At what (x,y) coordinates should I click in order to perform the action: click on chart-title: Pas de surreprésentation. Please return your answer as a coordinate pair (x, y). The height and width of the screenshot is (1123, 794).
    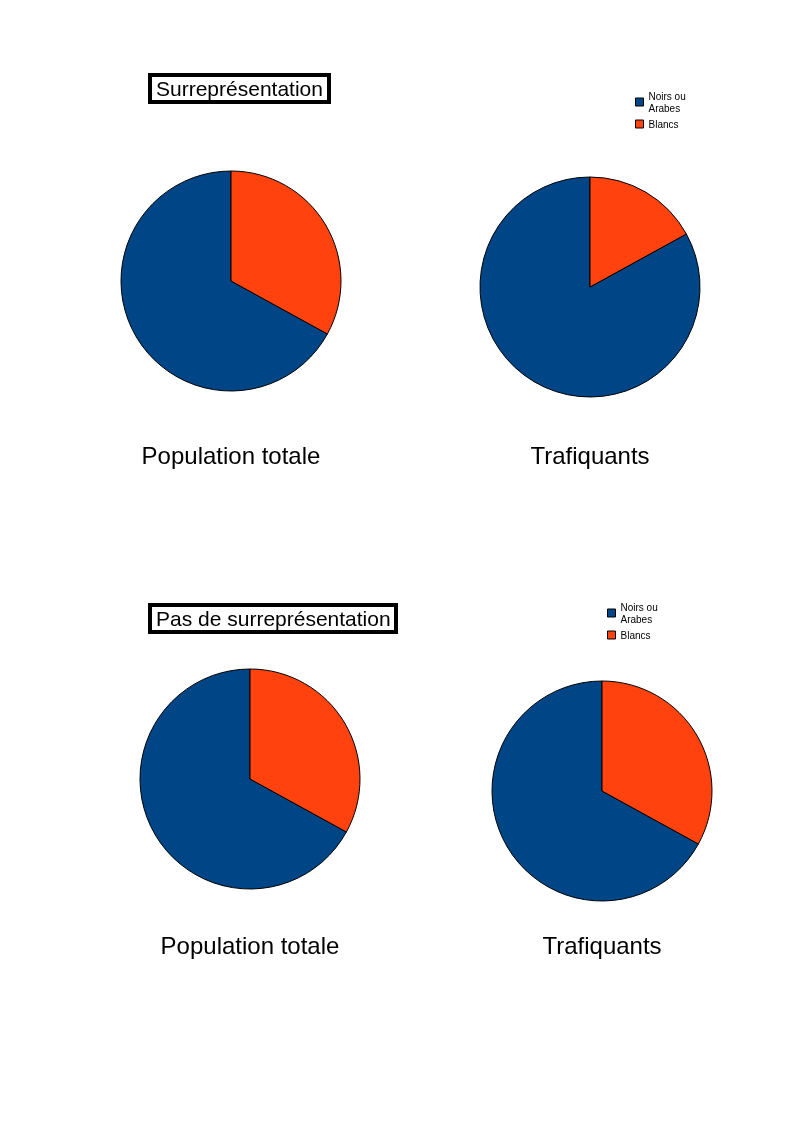
    Looking at the image, I should click on (273, 618).